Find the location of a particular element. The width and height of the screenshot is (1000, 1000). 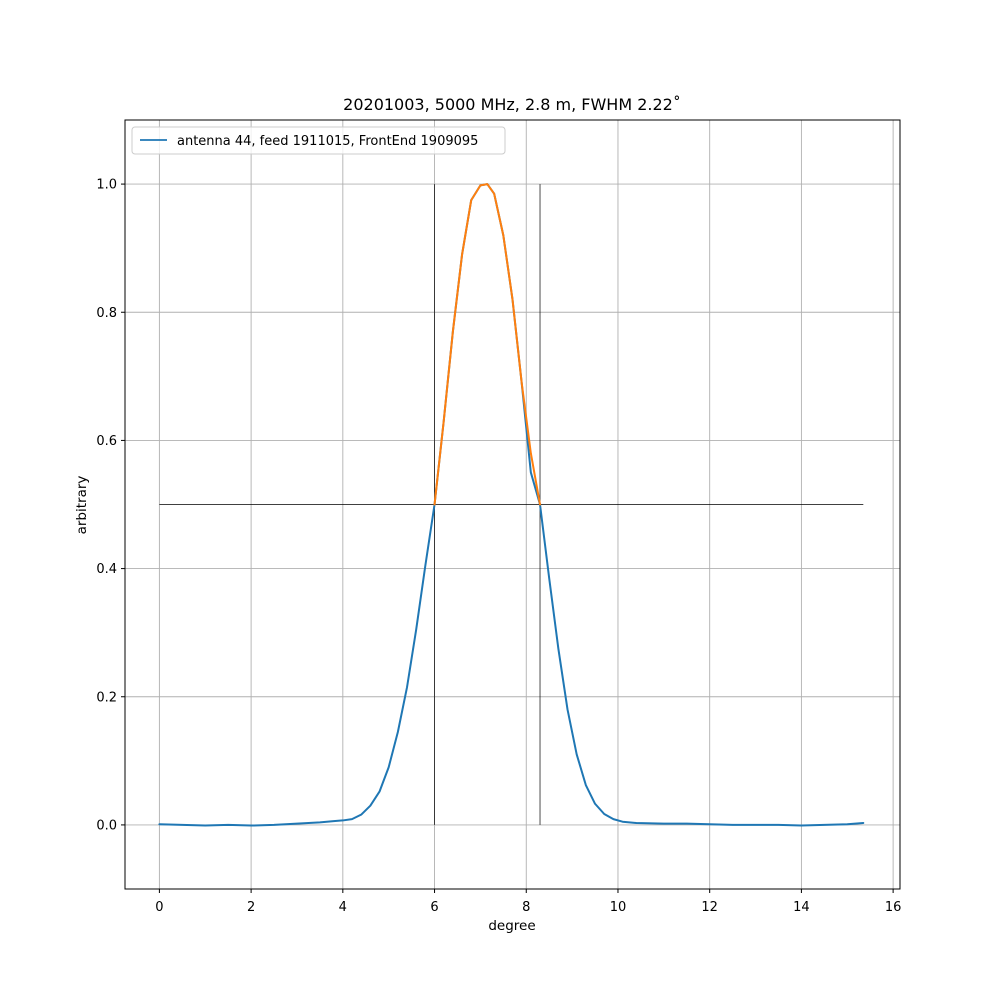

y-tick-label: 1.0 is located at coordinates (106, 185).